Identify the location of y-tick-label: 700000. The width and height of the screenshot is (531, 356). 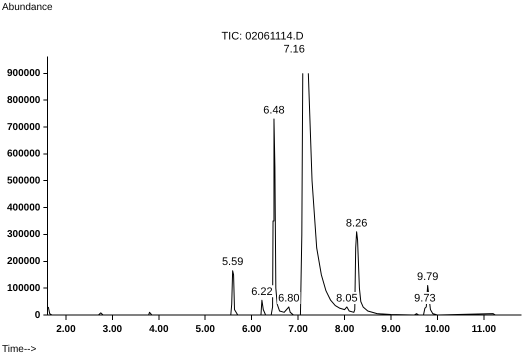
(23, 127).